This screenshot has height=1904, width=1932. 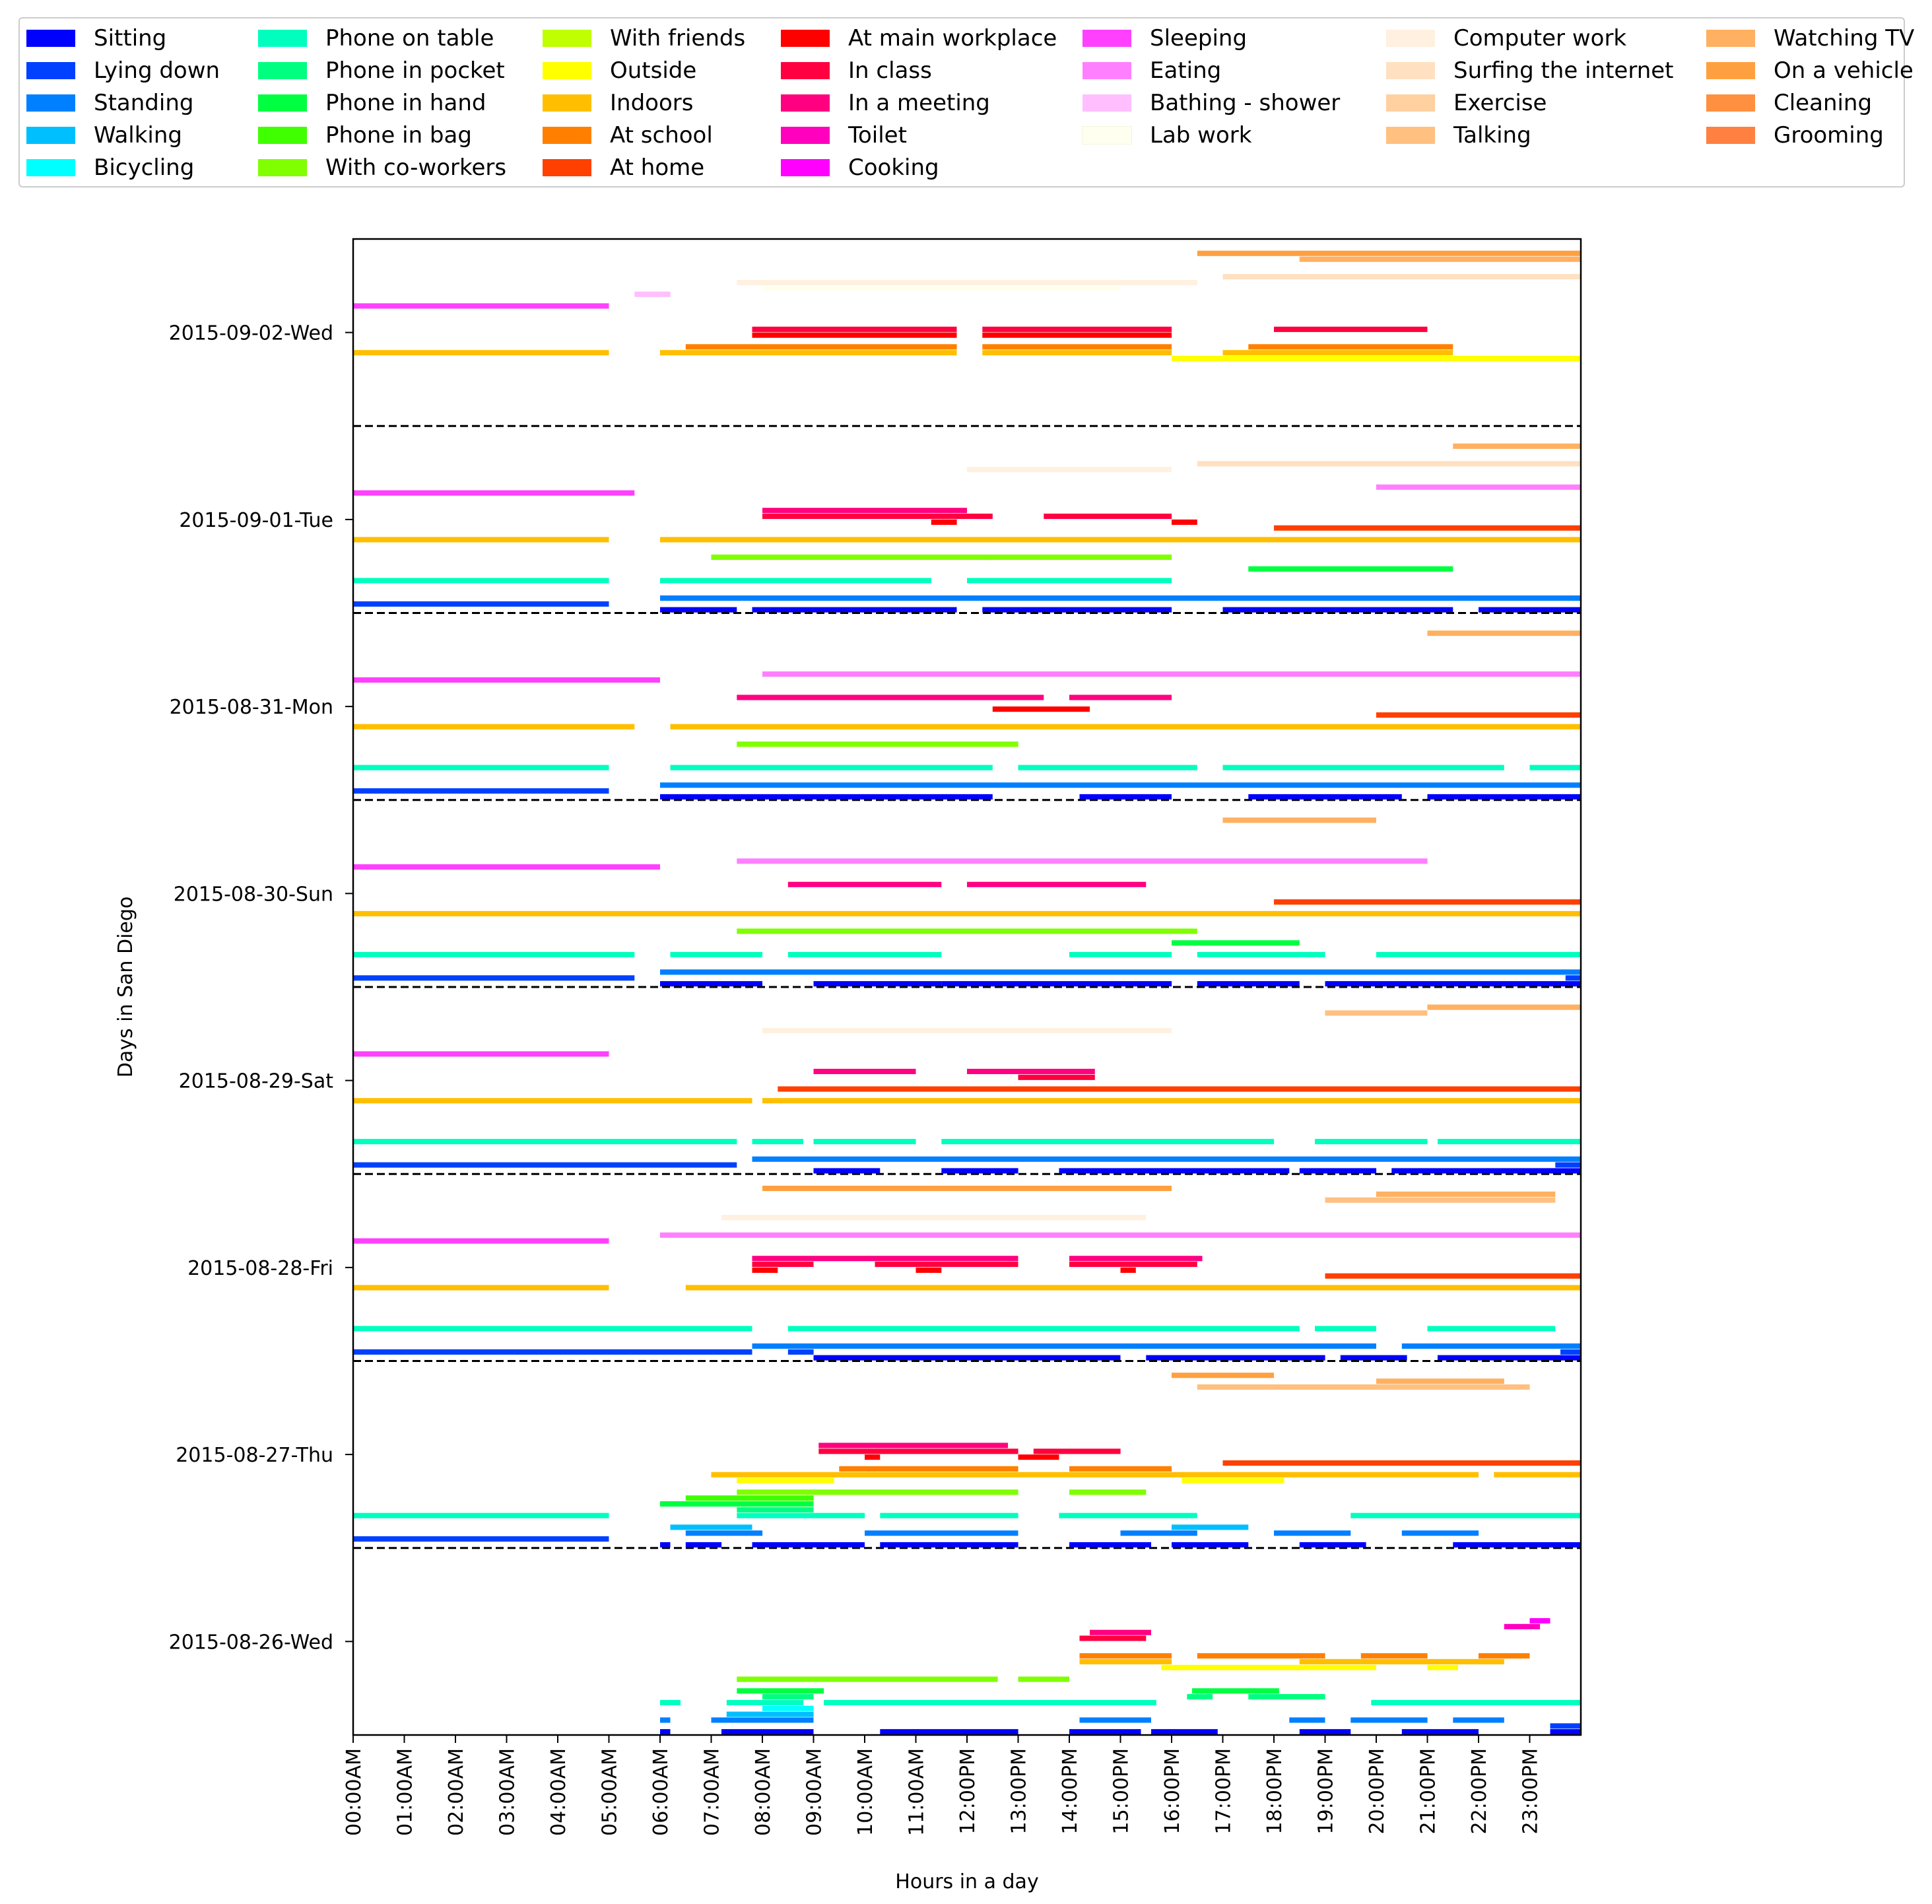 What do you see at coordinates (814, 1792) in the screenshot?
I see `x-tick-label: 09:00AM` at bounding box center [814, 1792].